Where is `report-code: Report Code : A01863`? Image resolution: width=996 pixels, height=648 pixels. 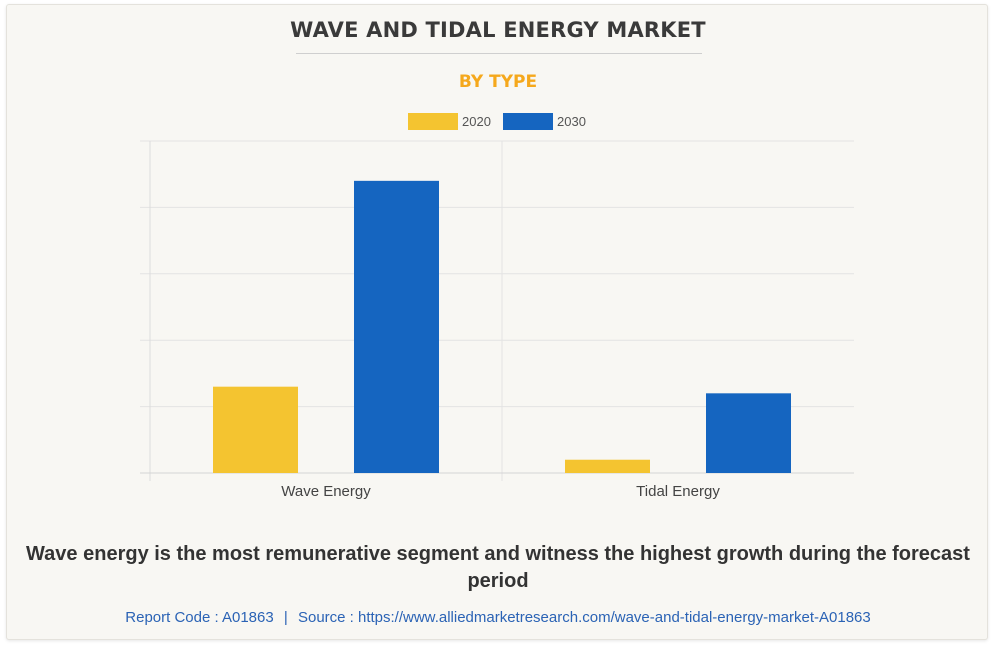 report-code: Report Code : A01863 is located at coordinates (199, 617).